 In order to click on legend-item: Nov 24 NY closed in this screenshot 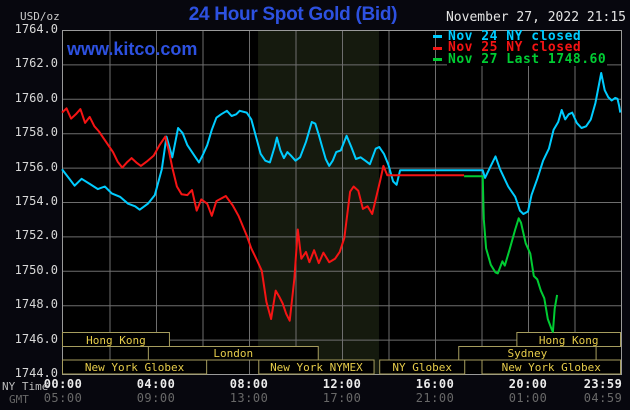, I will do `click(508, 36)`.